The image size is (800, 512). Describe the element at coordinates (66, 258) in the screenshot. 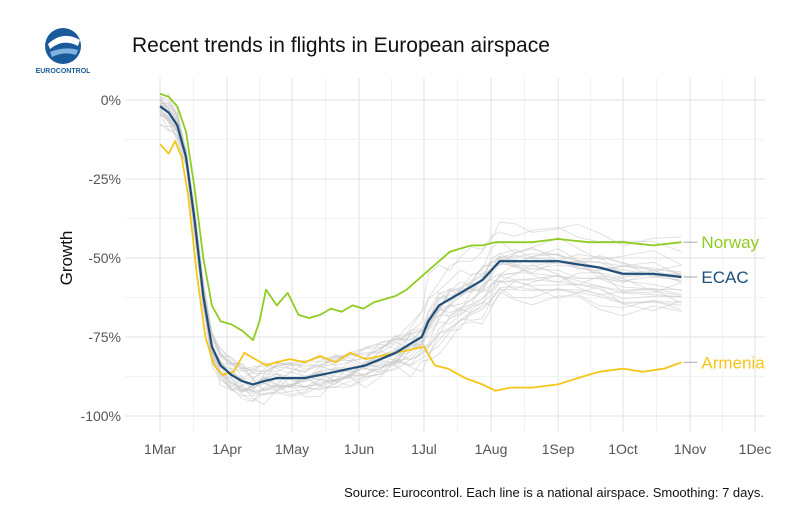

I see `y-axis-label: Growth` at that location.